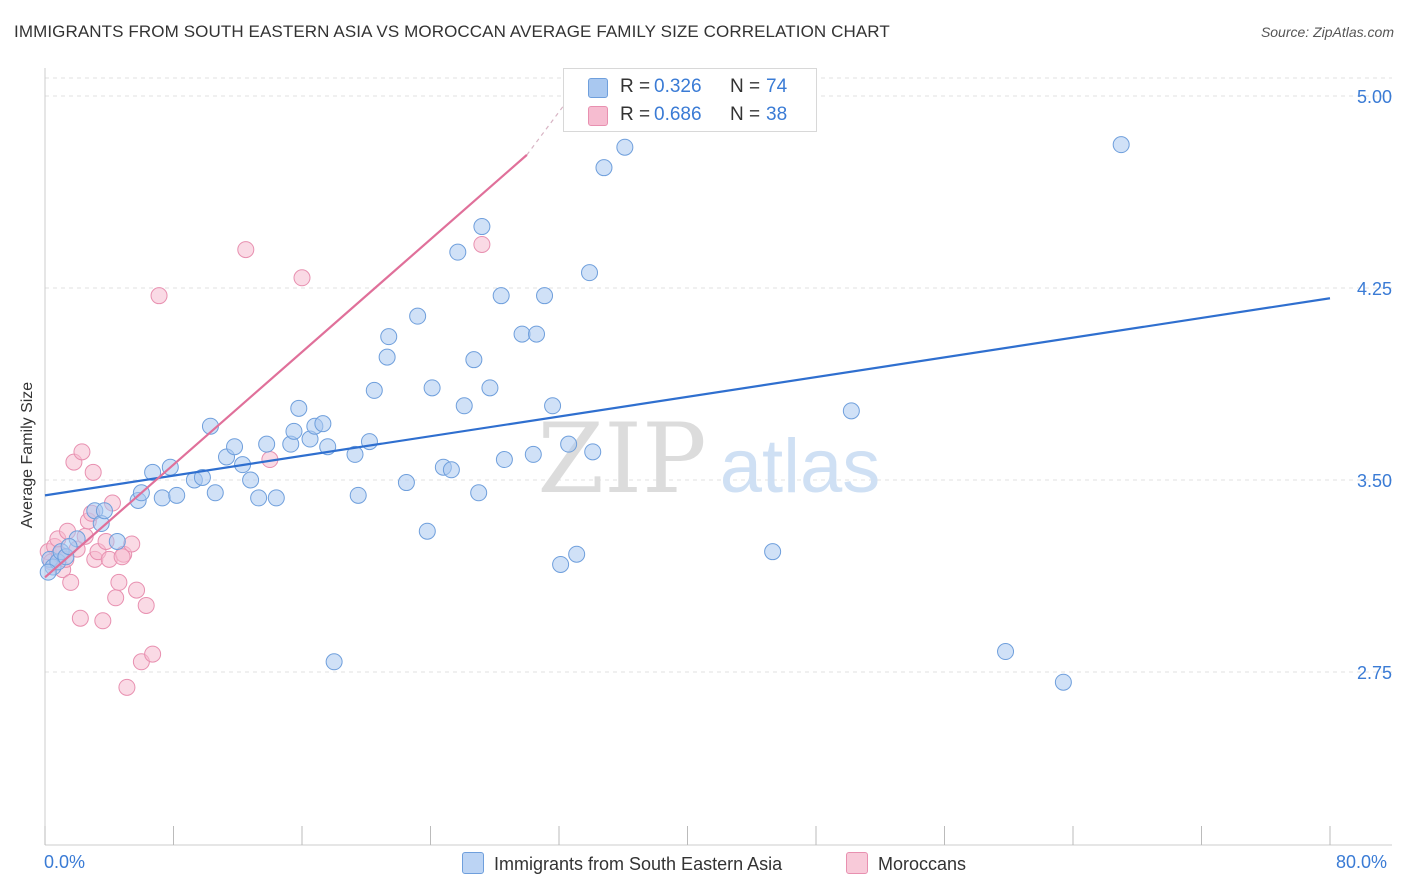 The height and width of the screenshot is (892, 1406). I want to click on legend-n-label: N =, so click(745, 86).